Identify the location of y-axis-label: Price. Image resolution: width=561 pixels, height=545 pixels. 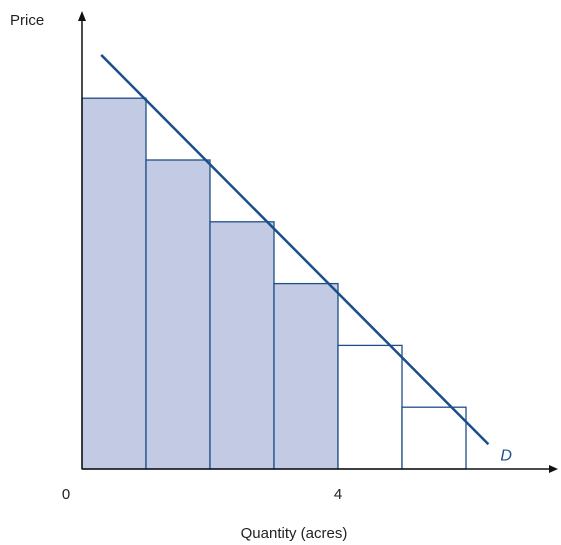
(27, 20).